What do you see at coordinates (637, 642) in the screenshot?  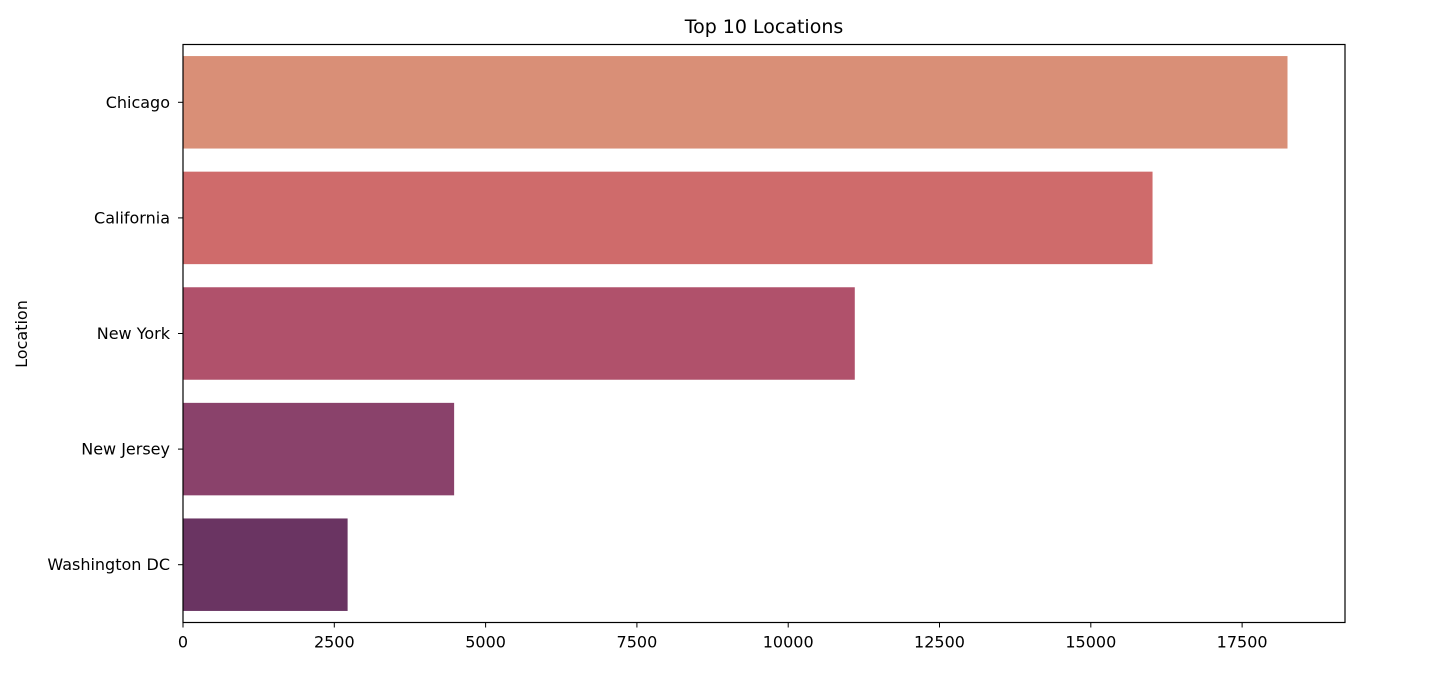 I see `x-tick-label: 7500` at bounding box center [637, 642].